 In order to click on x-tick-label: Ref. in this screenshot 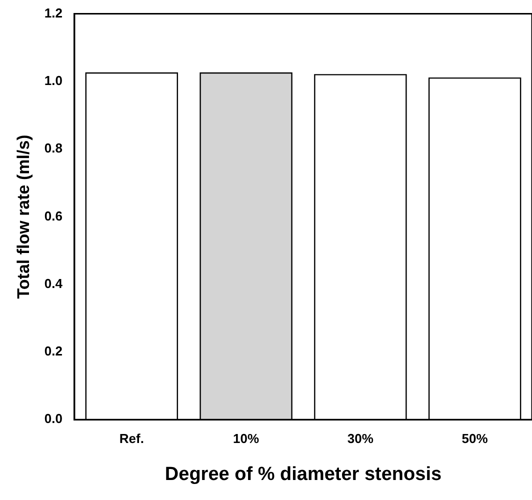, I will do `click(131, 438)`.